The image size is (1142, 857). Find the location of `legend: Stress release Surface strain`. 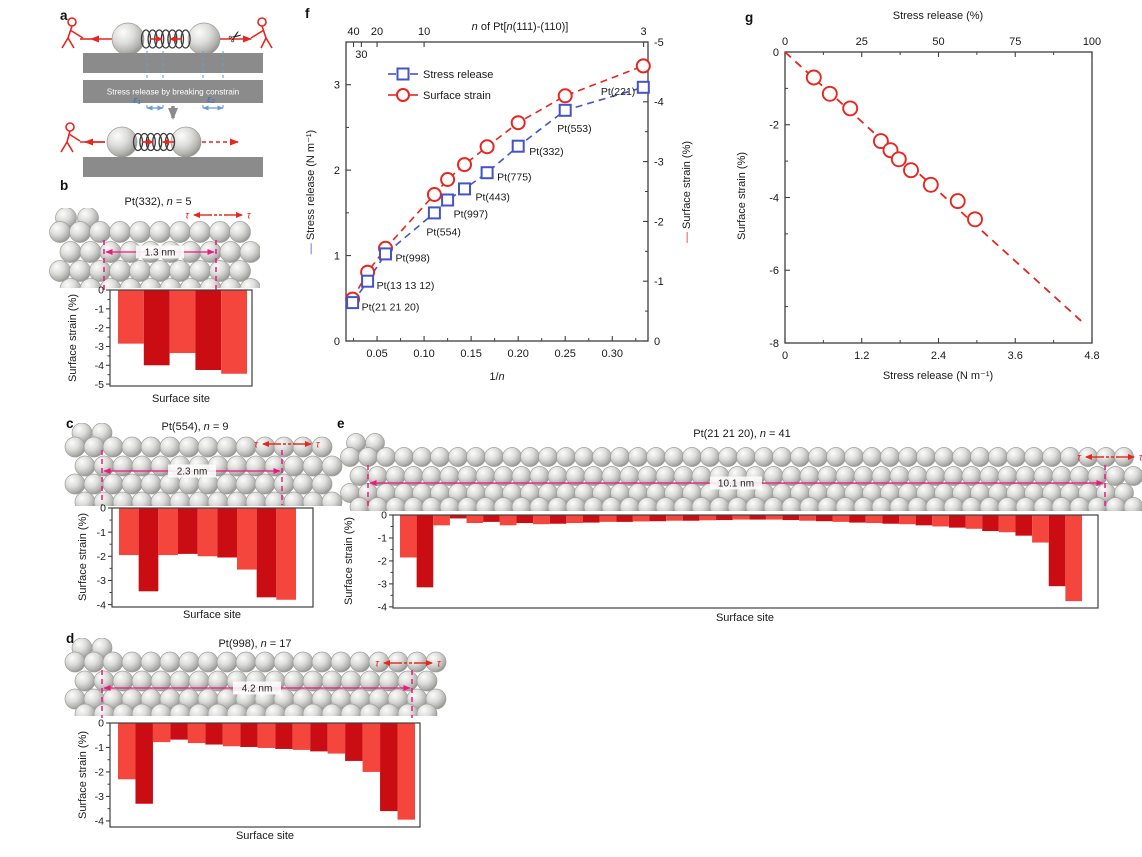

legend: Stress release Surface strain is located at coordinates (440, 84).